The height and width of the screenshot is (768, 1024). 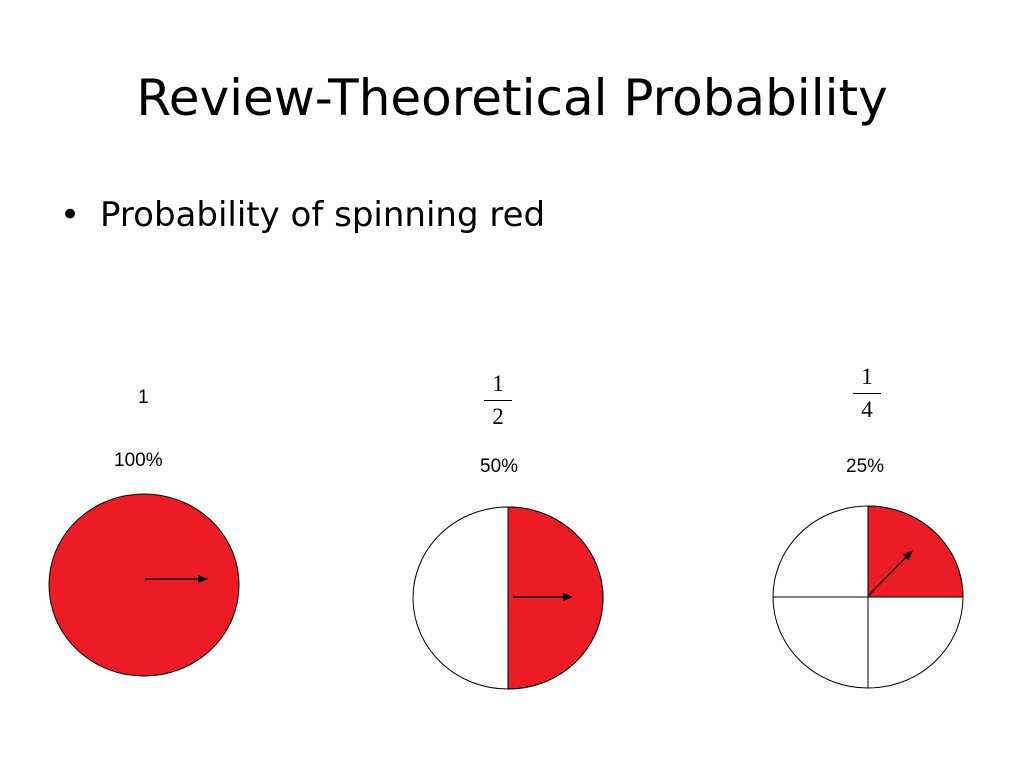 What do you see at coordinates (890, 573) in the screenshot?
I see `spinner-3-arrow` at bounding box center [890, 573].